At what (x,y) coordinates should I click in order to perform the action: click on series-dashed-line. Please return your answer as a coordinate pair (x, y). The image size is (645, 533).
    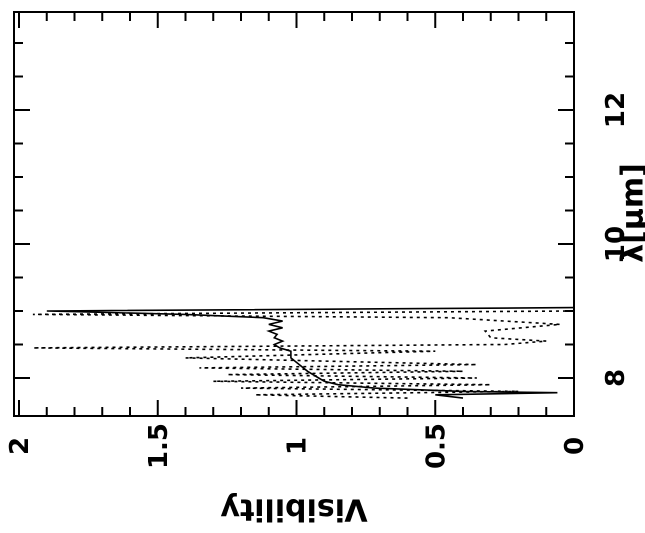
    Looking at the image, I should click on (303, 353).